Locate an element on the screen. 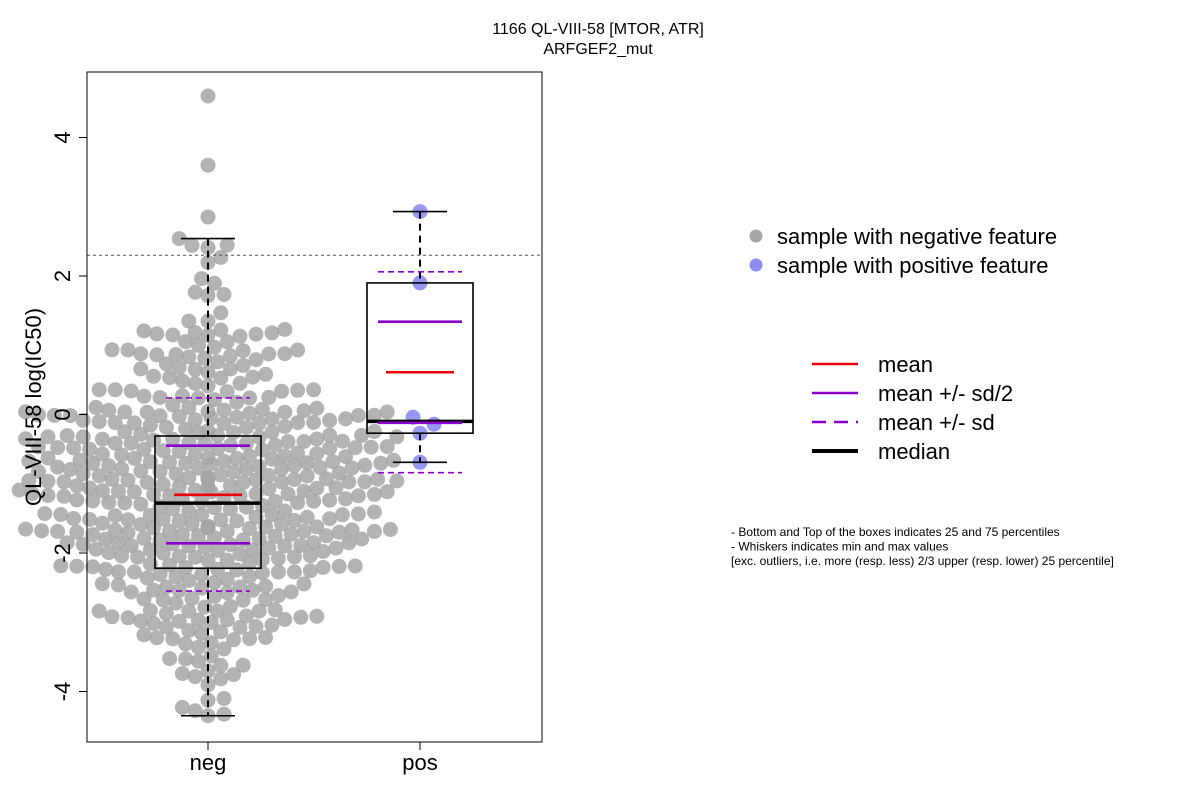  y-tick-label: -4 is located at coordinates (62, 692).